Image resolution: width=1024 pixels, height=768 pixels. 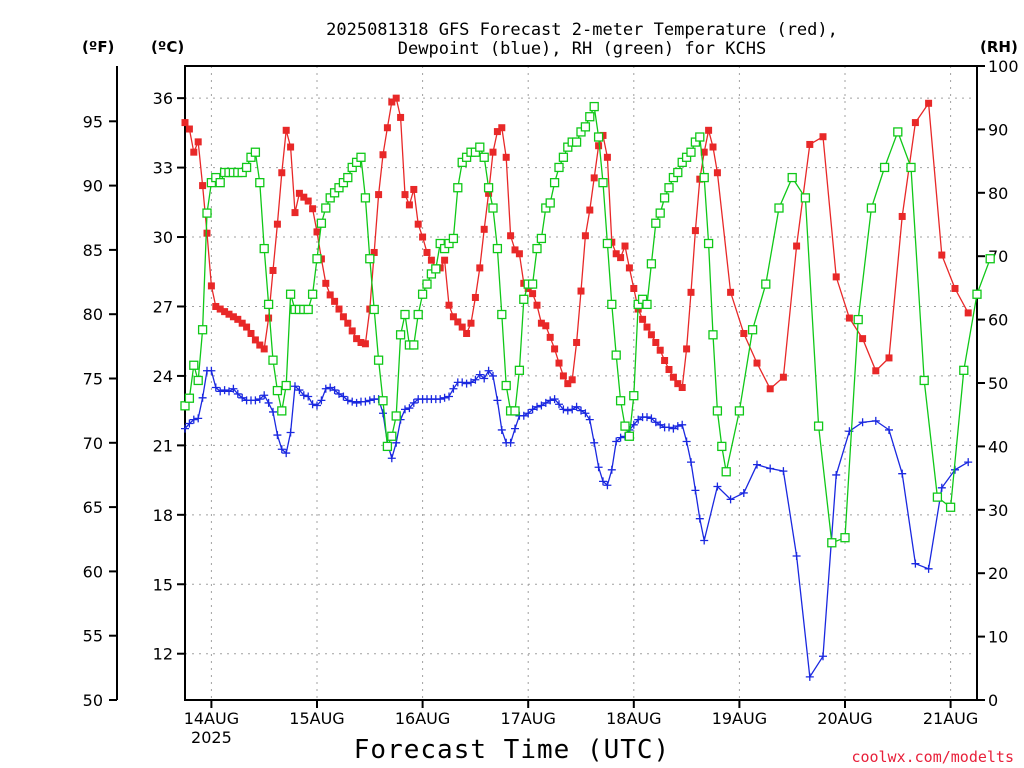 I want to click on x-tick-label: 14AUG, so click(x=211, y=718).